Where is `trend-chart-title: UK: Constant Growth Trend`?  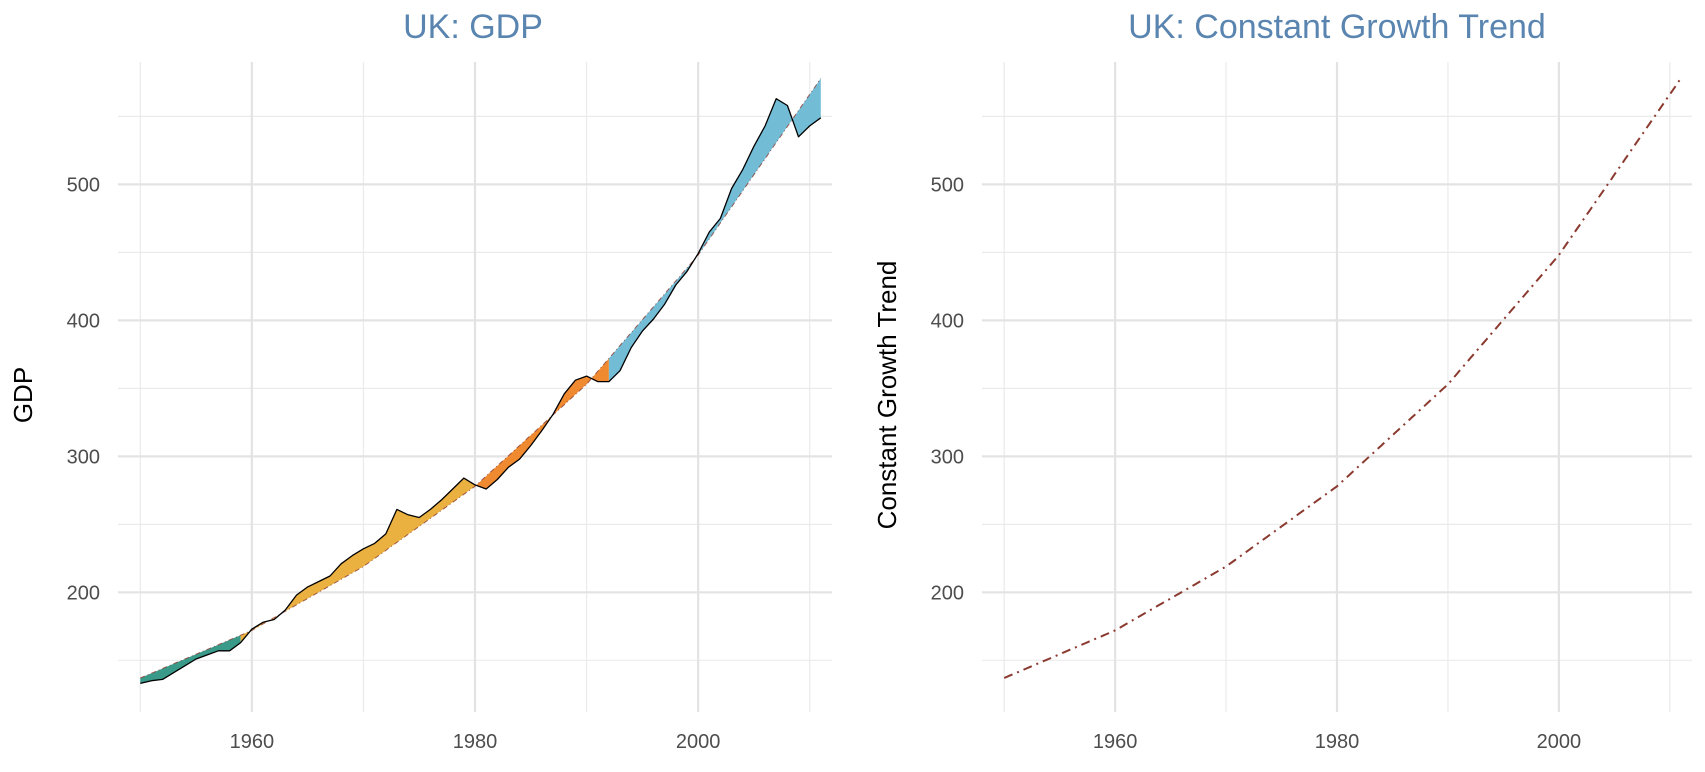 trend-chart-title: UK: Constant Growth Trend is located at coordinates (1337, 27).